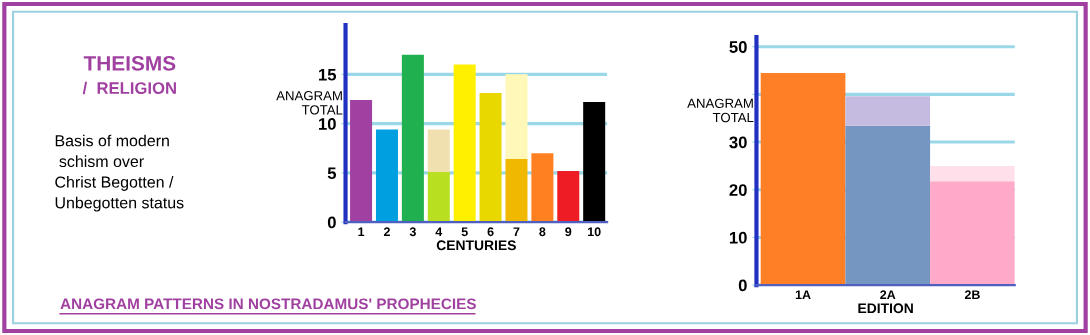 Image resolution: width=1090 pixels, height=335 pixels. I want to click on text: / RELIGION, so click(129, 88).